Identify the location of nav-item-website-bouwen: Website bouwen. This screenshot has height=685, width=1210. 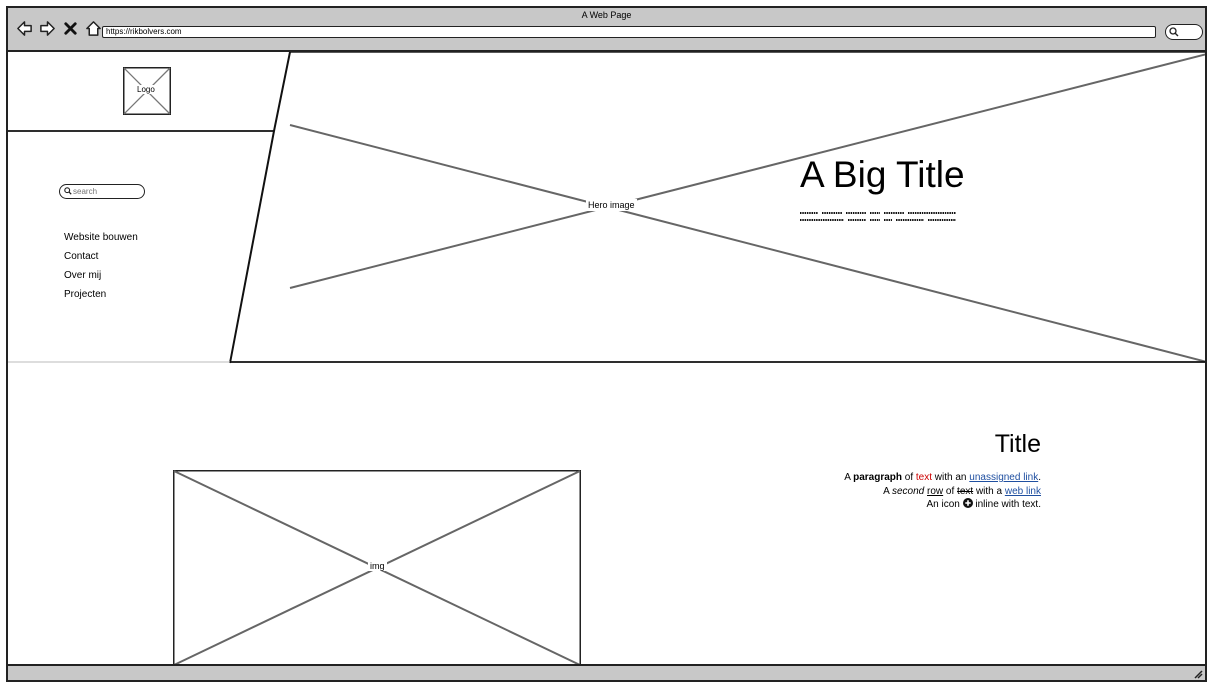
(101, 237).